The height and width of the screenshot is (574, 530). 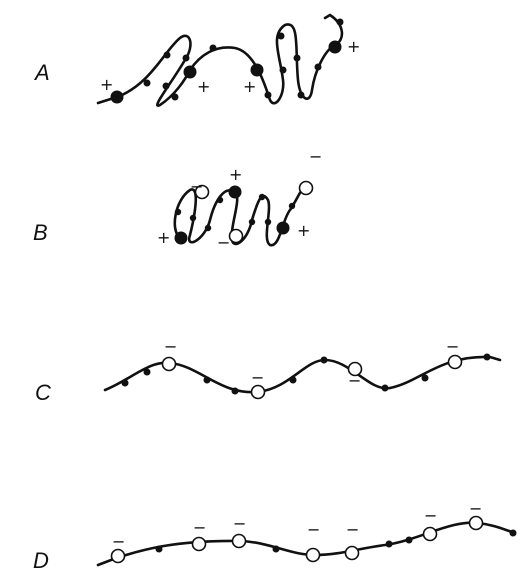 What do you see at coordinates (306, 541) in the screenshot?
I see `chain-d` at bounding box center [306, 541].